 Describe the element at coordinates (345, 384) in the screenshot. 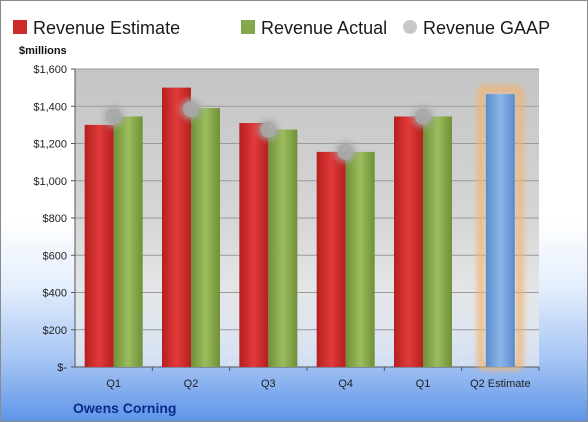

I see `x-tick-label: Q4` at that location.